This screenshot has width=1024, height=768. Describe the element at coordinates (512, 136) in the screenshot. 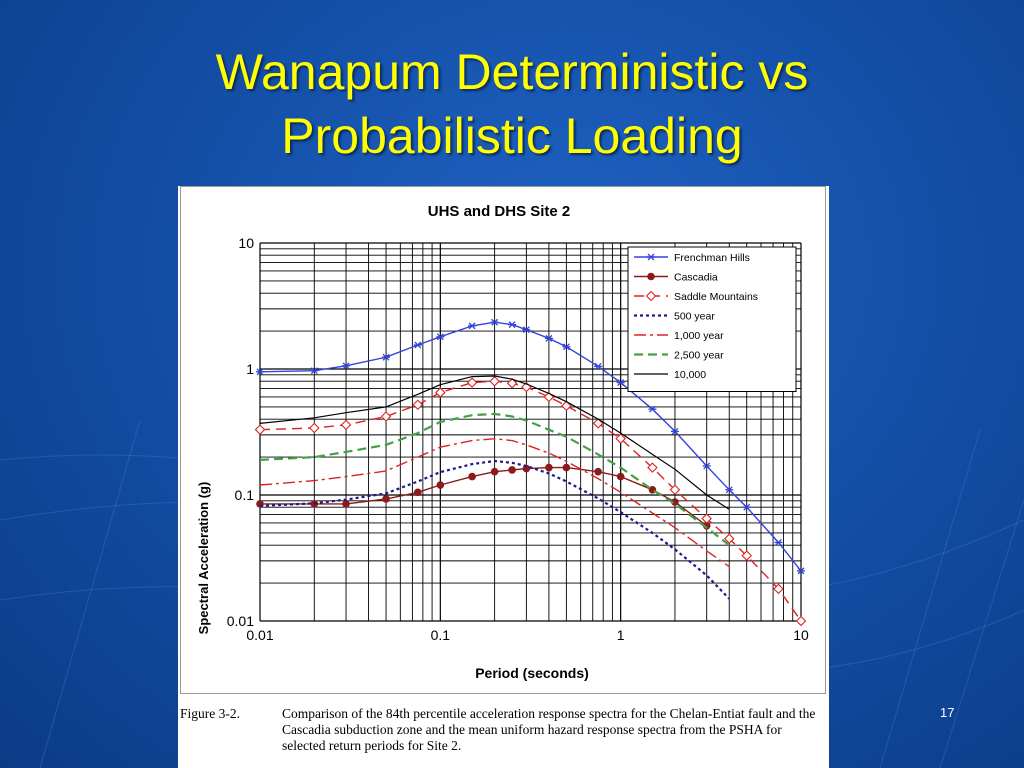

I see `slide-title-line-2: Probabilistic Loading` at that location.